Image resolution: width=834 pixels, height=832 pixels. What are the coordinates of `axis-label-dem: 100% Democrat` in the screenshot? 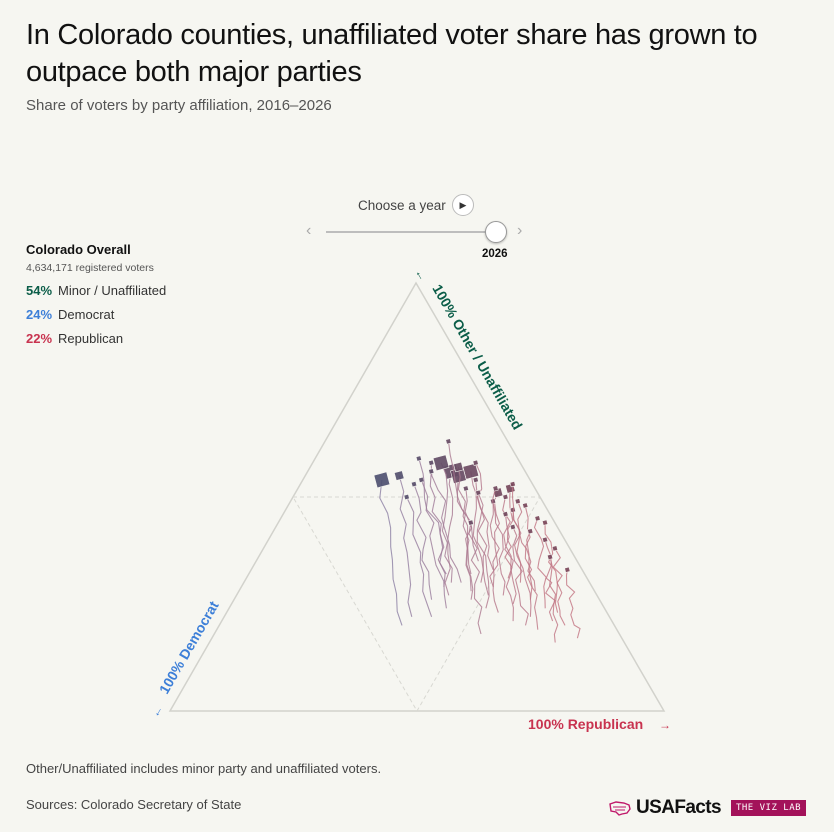 It's located at (189, 647).